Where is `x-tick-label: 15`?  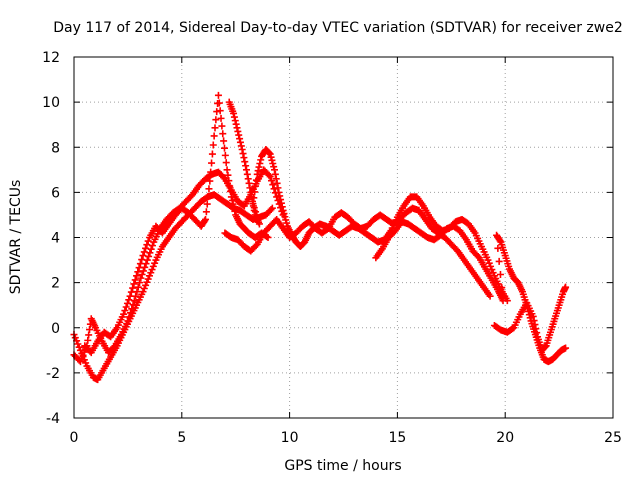 x-tick-label: 15 is located at coordinates (397, 438).